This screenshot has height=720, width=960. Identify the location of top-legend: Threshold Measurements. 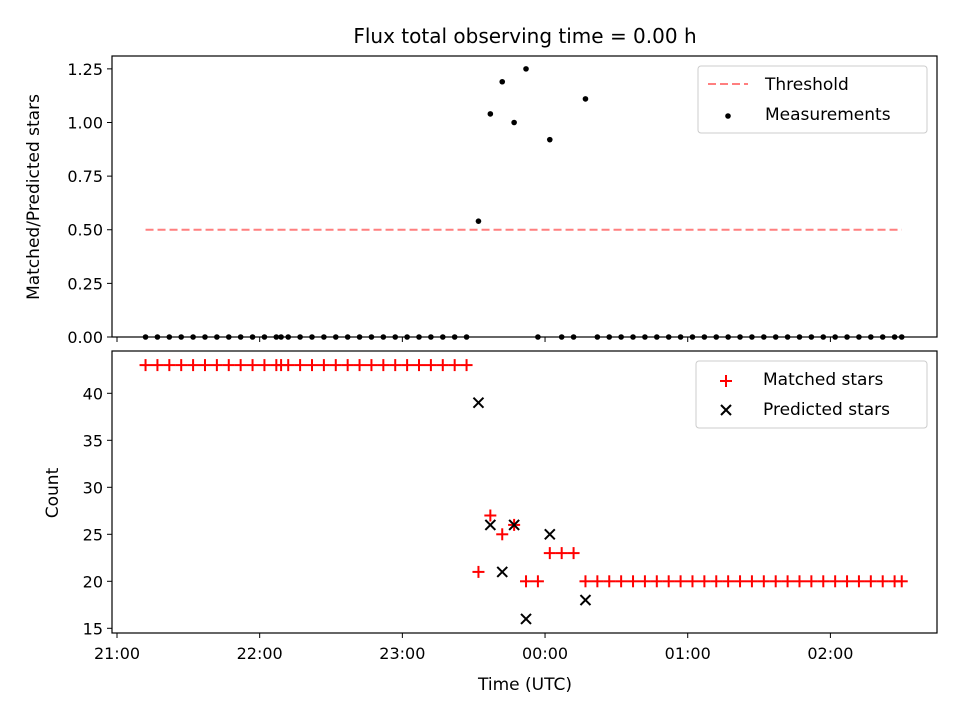
(812, 99).